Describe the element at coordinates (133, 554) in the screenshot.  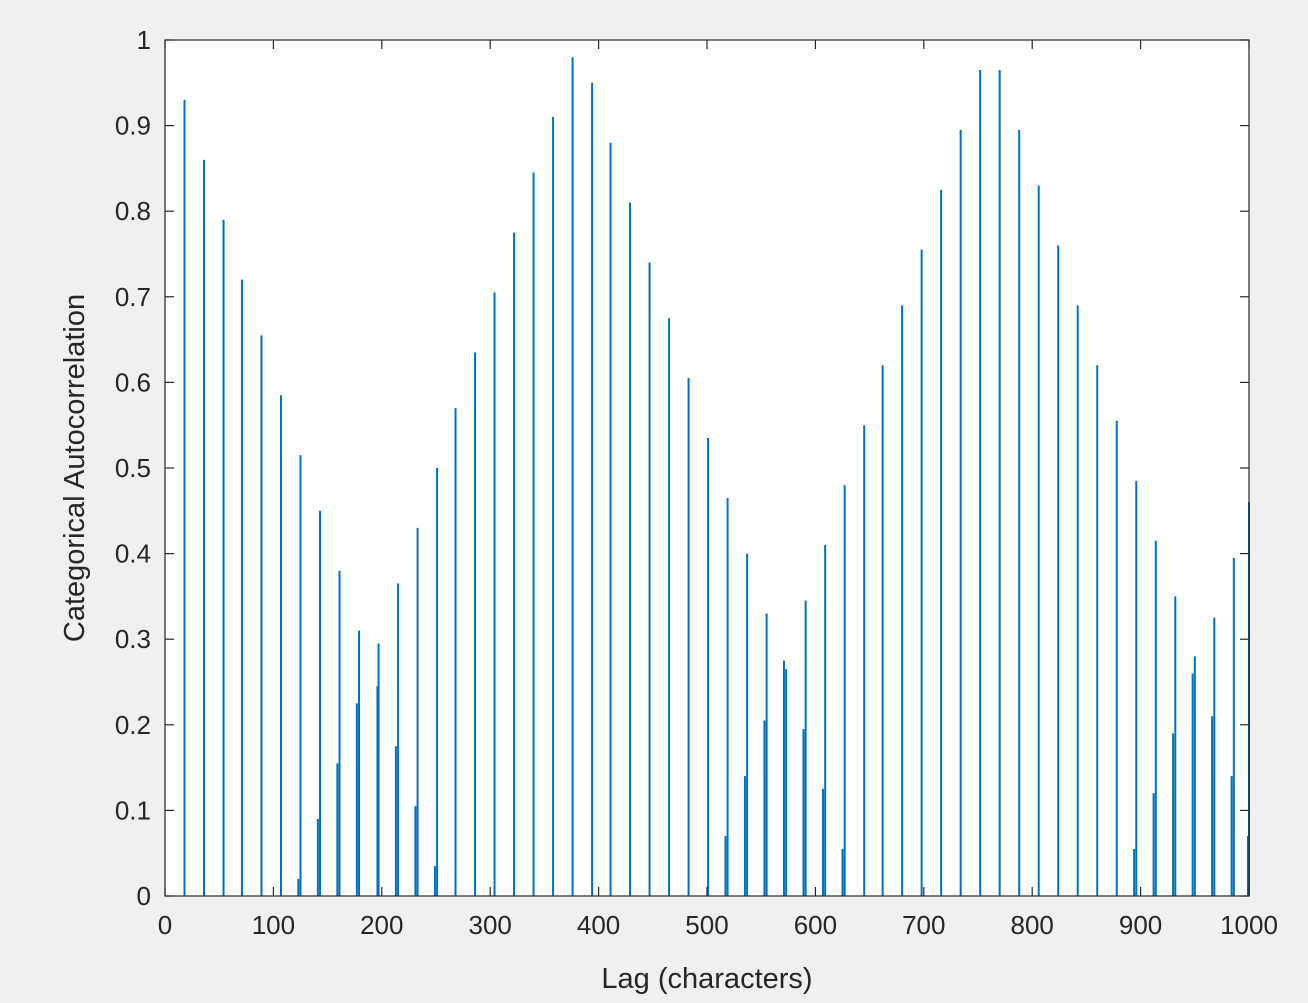
I see `y-tick-label-0.4: 0.4` at that location.